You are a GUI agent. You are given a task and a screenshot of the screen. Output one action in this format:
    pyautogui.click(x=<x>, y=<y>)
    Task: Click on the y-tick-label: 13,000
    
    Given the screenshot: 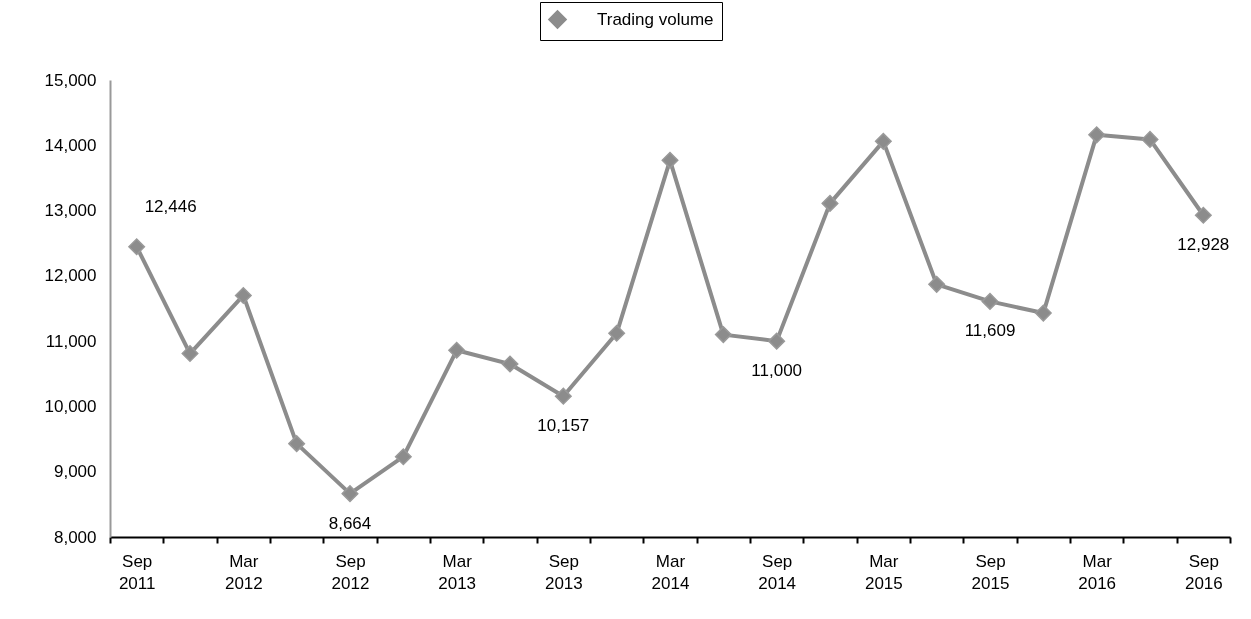 What is the action you would take?
    pyautogui.click(x=70, y=211)
    